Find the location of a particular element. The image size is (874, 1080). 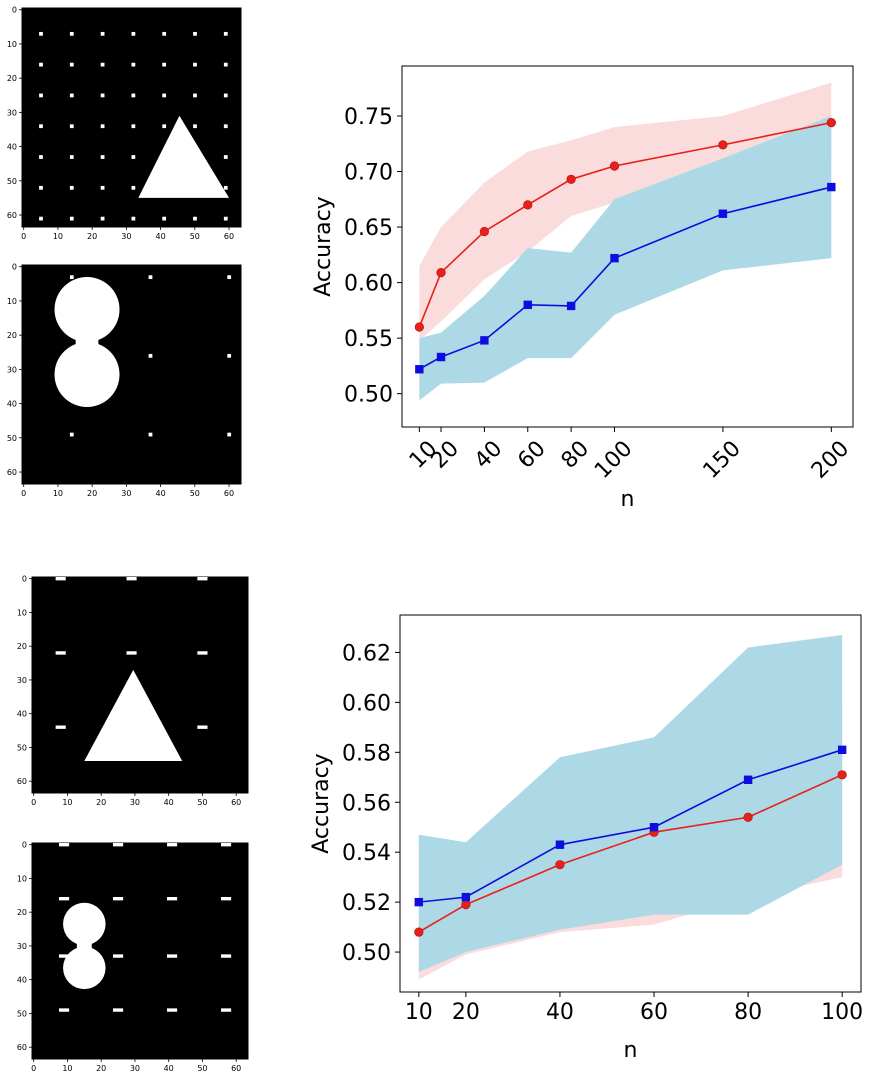

image-y-tick-label: 60 is located at coordinates (22, 781).